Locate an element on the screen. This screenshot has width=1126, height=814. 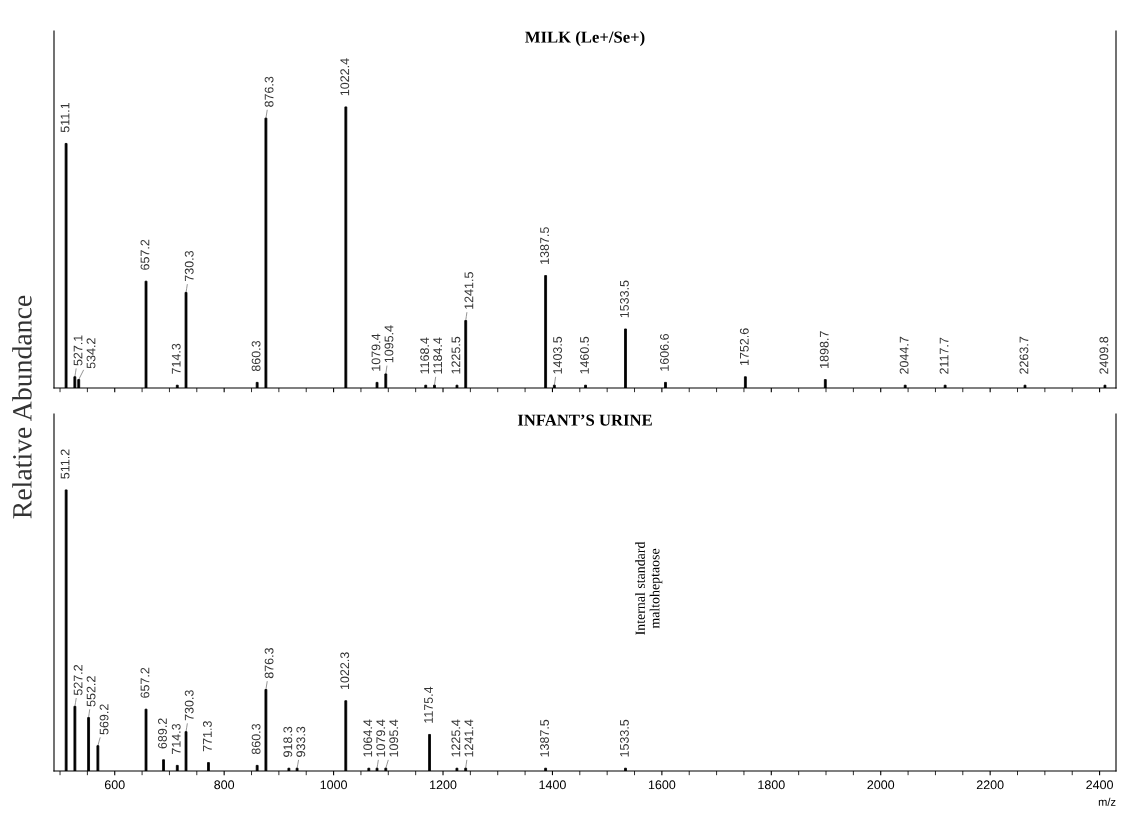
annotation: 1241.4 is located at coordinates (469, 738).